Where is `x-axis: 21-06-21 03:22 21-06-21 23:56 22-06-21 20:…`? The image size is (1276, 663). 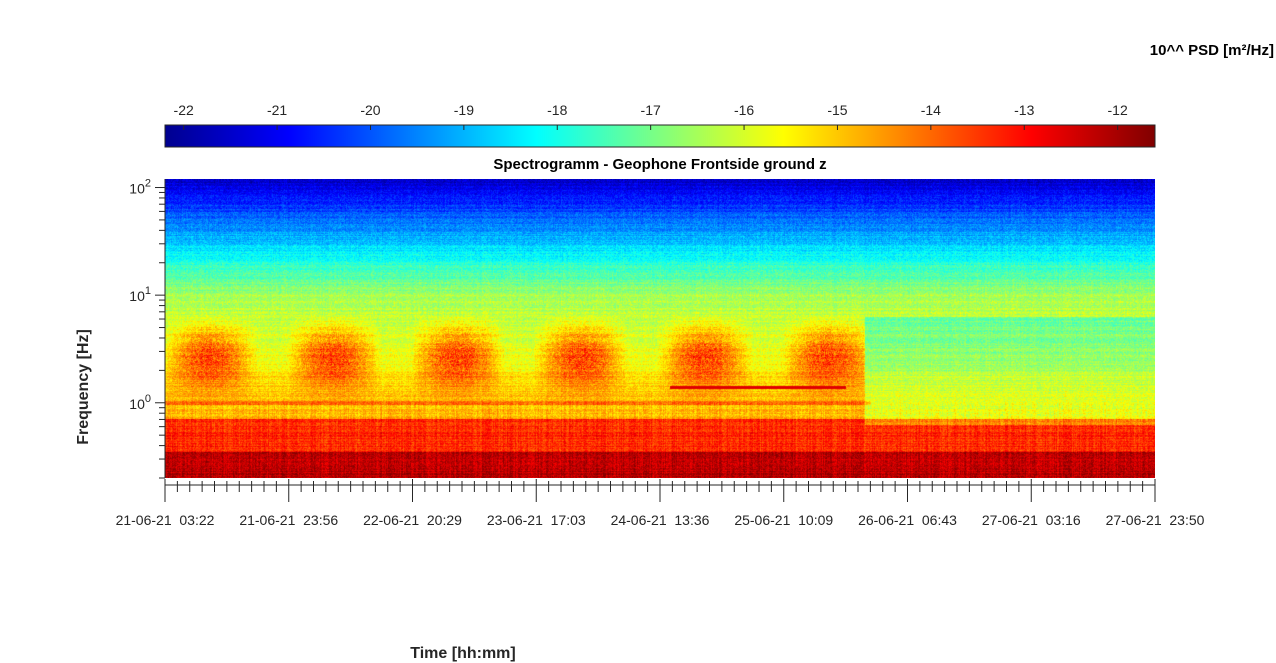
x-axis: 21-06-21 03:22 21-06-21 23:56 22-06-21 20:… is located at coordinates (660, 503).